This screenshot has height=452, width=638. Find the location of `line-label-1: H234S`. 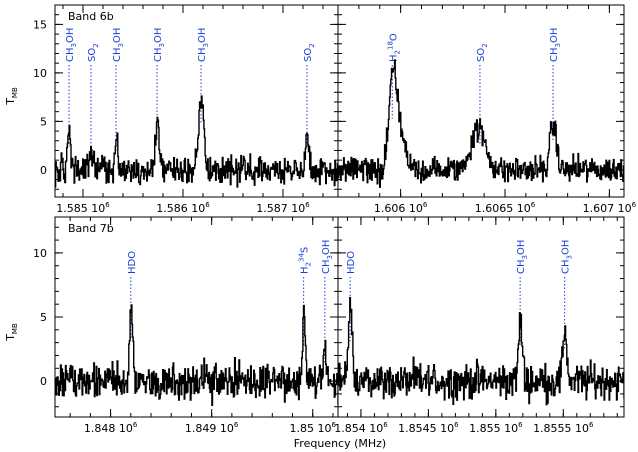

line-label-1: H234S is located at coordinates (305, 260).